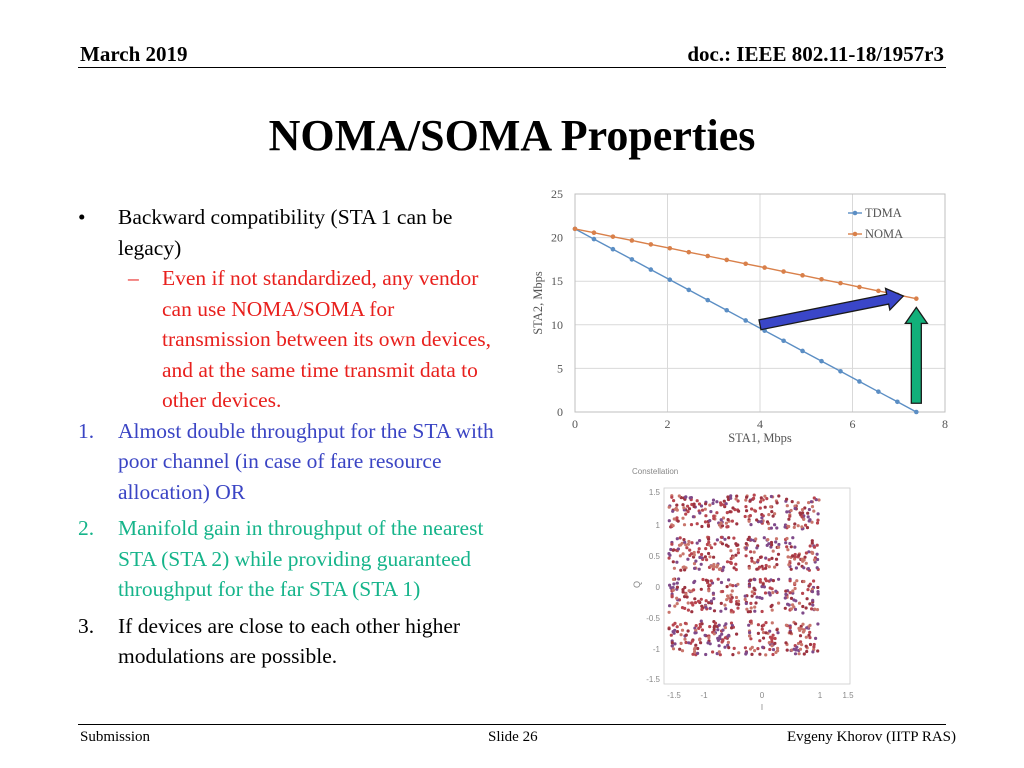 The height and width of the screenshot is (768, 1024). I want to click on slide-title: NOMA/SOMA Properties, so click(512, 135).